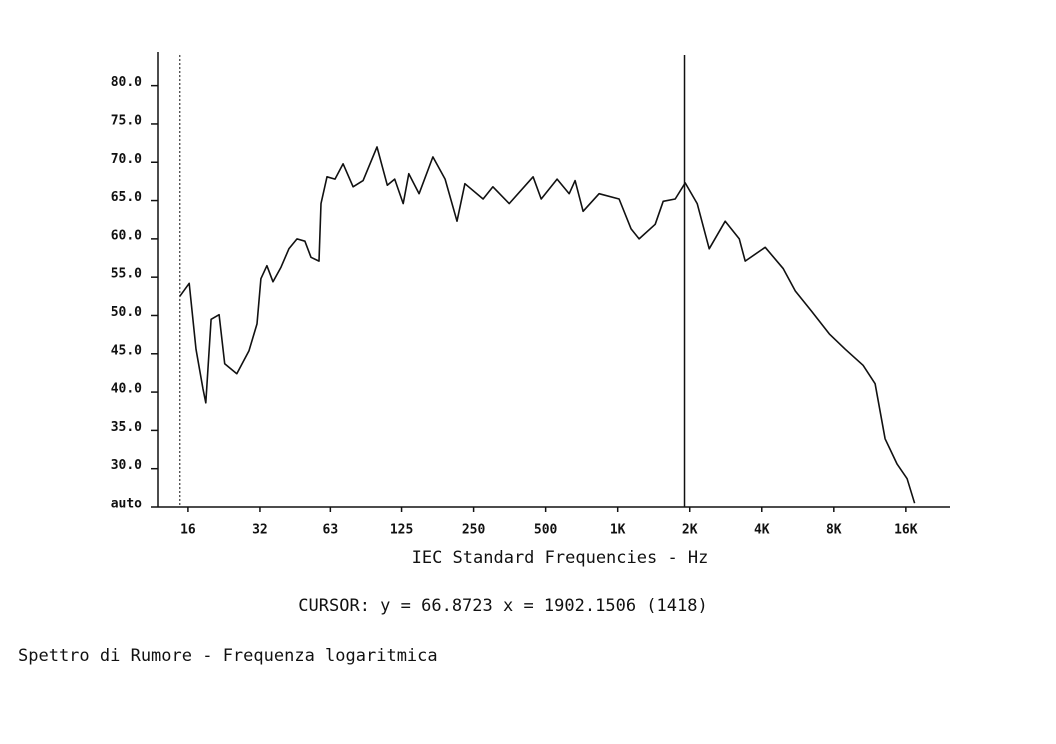 This screenshot has height=744, width=1056. What do you see at coordinates (762, 530) in the screenshot?
I see `x-tick-label: 4K` at bounding box center [762, 530].